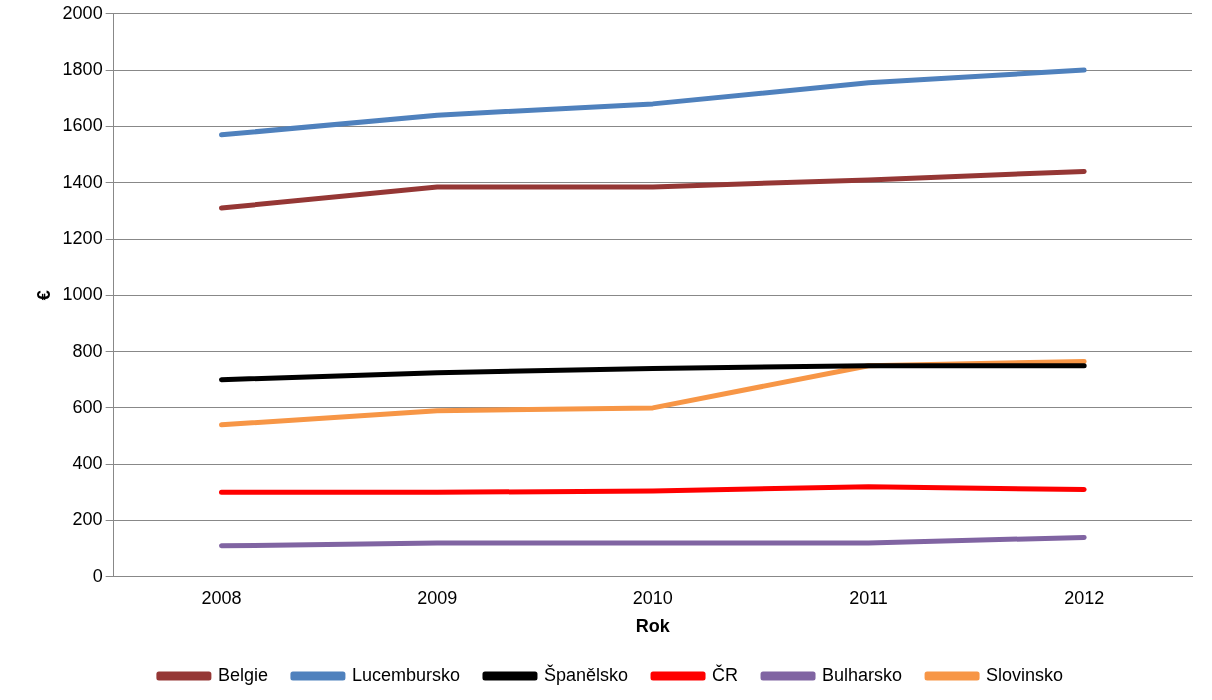  Describe the element at coordinates (586, 674) in the screenshot. I see `legend-label: Španělsko` at that location.